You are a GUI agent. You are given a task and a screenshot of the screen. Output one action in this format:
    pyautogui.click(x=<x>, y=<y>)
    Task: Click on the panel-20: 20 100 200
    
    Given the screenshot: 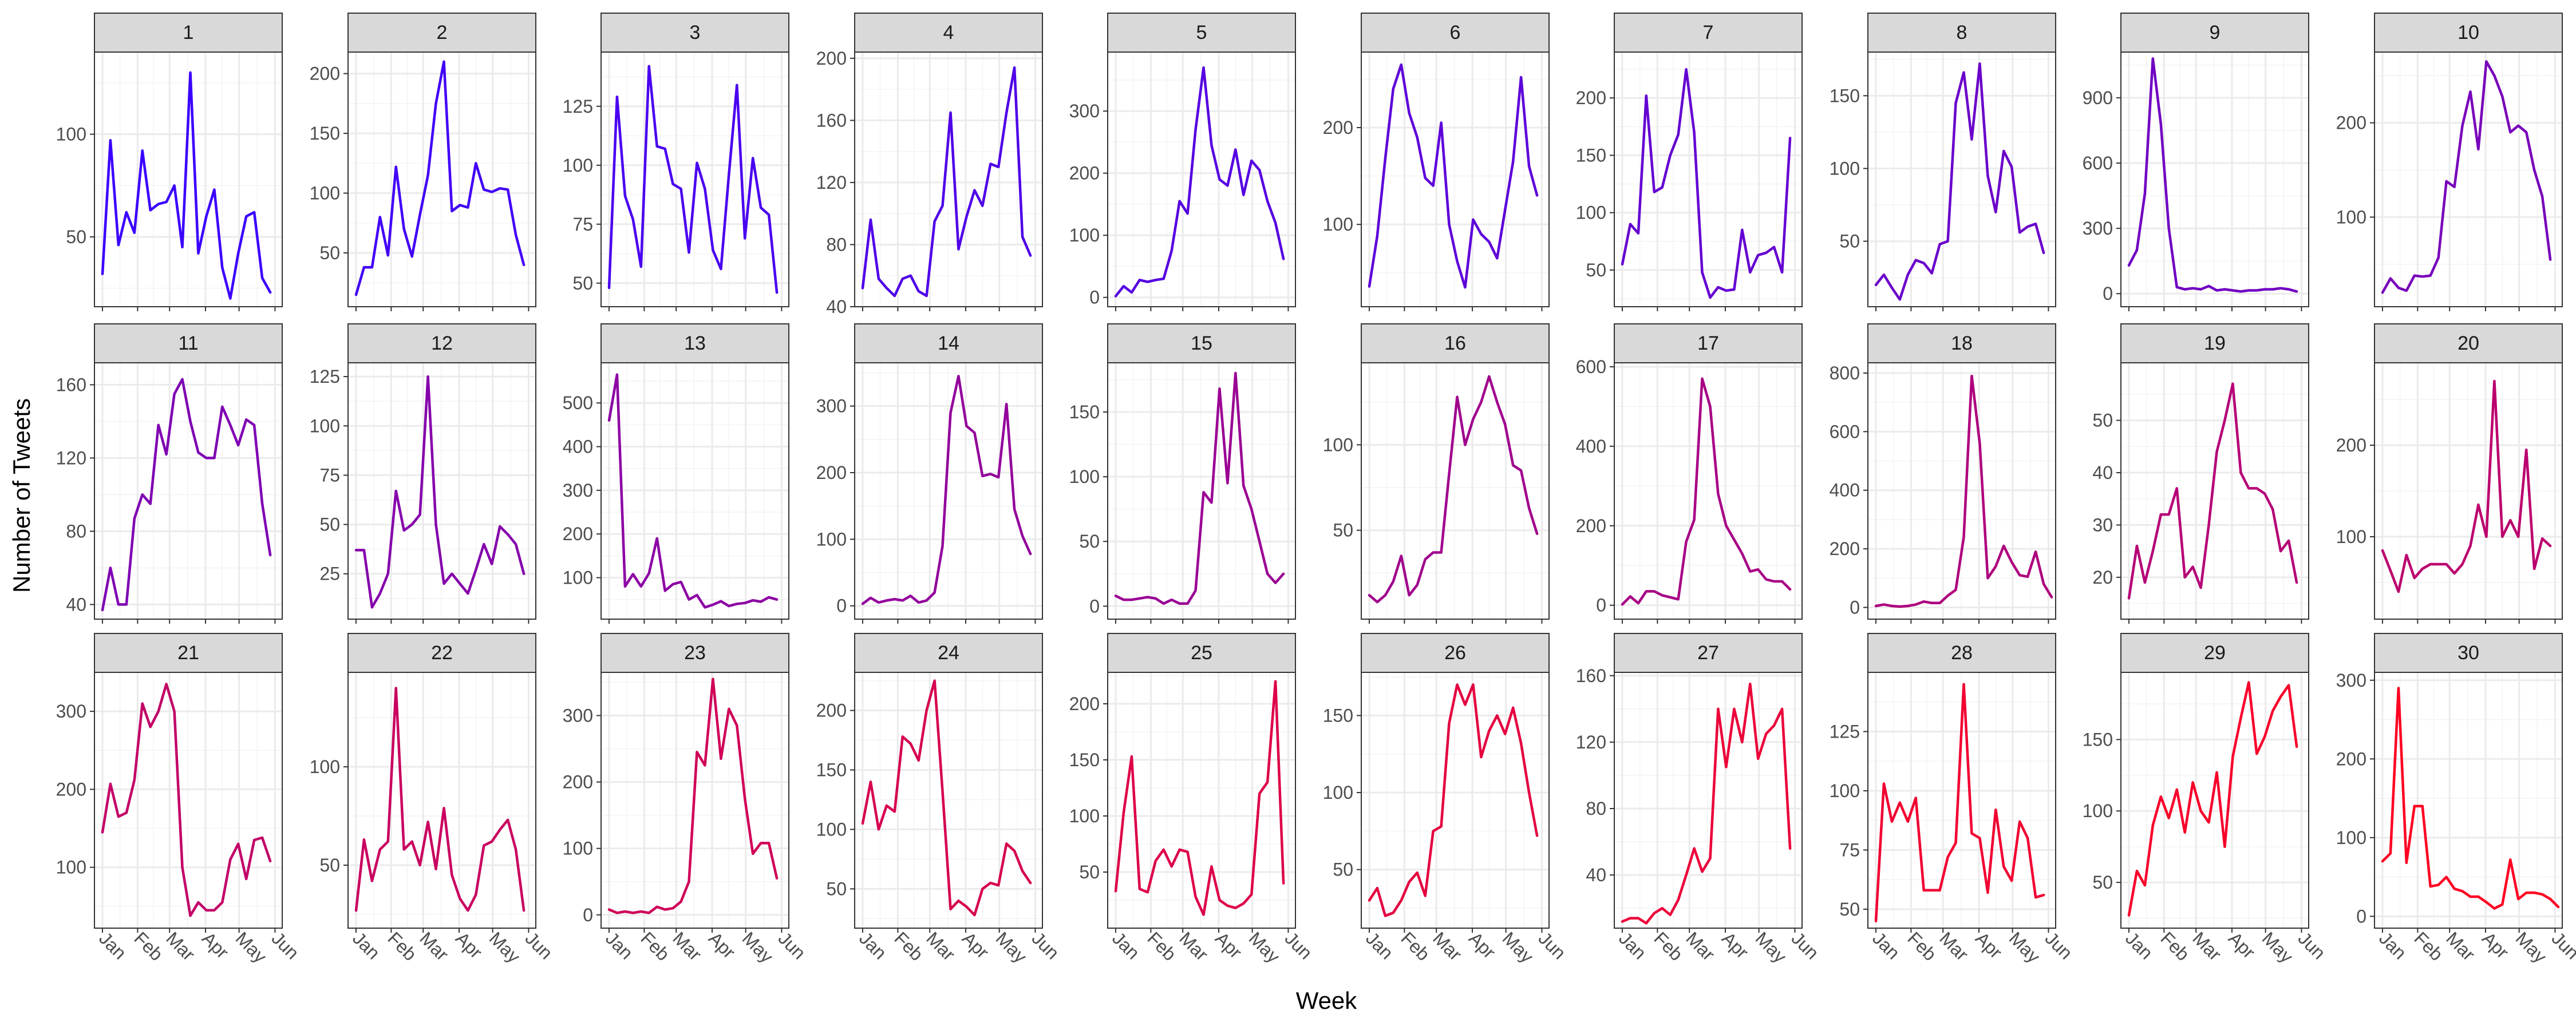 What is the action you would take?
    pyautogui.click(x=2449, y=473)
    